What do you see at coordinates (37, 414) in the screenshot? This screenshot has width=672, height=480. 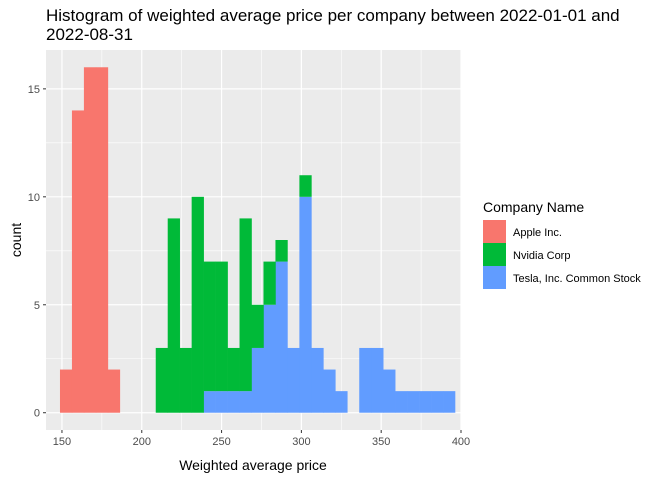 I see `y-tick-label: 0` at bounding box center [37, 414].